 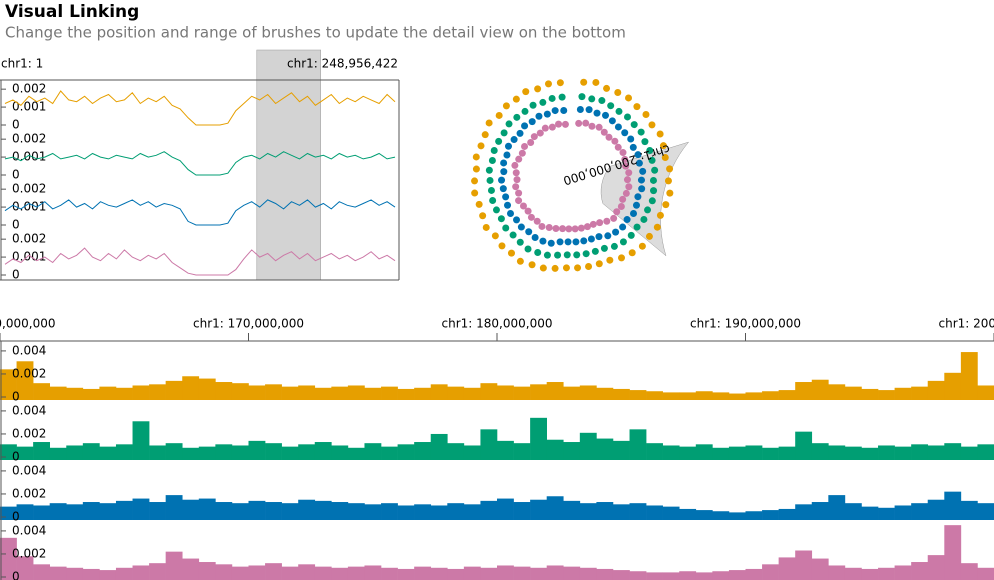 I want to click on y-tick-label: 0, so click(x=16, y=517).